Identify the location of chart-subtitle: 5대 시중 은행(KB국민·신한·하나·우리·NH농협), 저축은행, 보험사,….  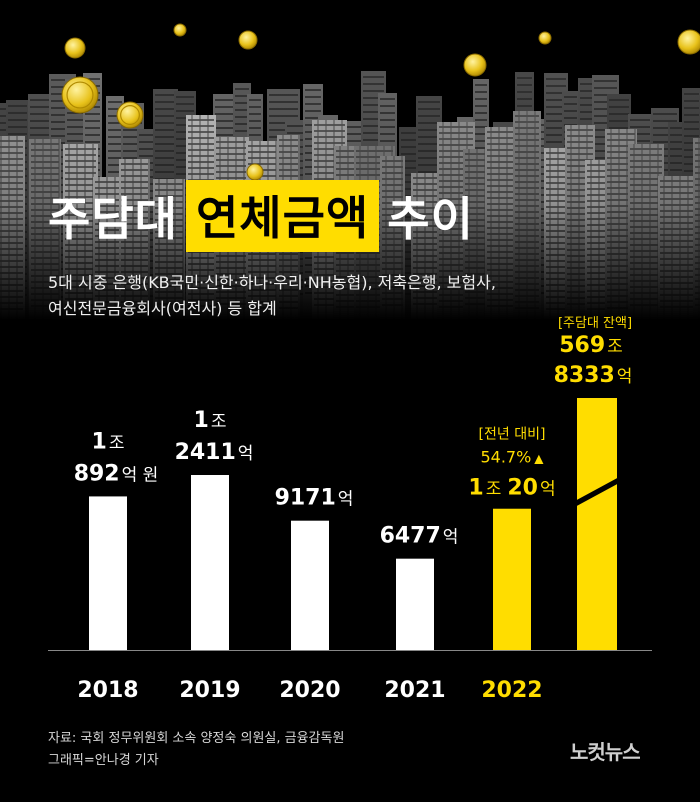
(272, 296).